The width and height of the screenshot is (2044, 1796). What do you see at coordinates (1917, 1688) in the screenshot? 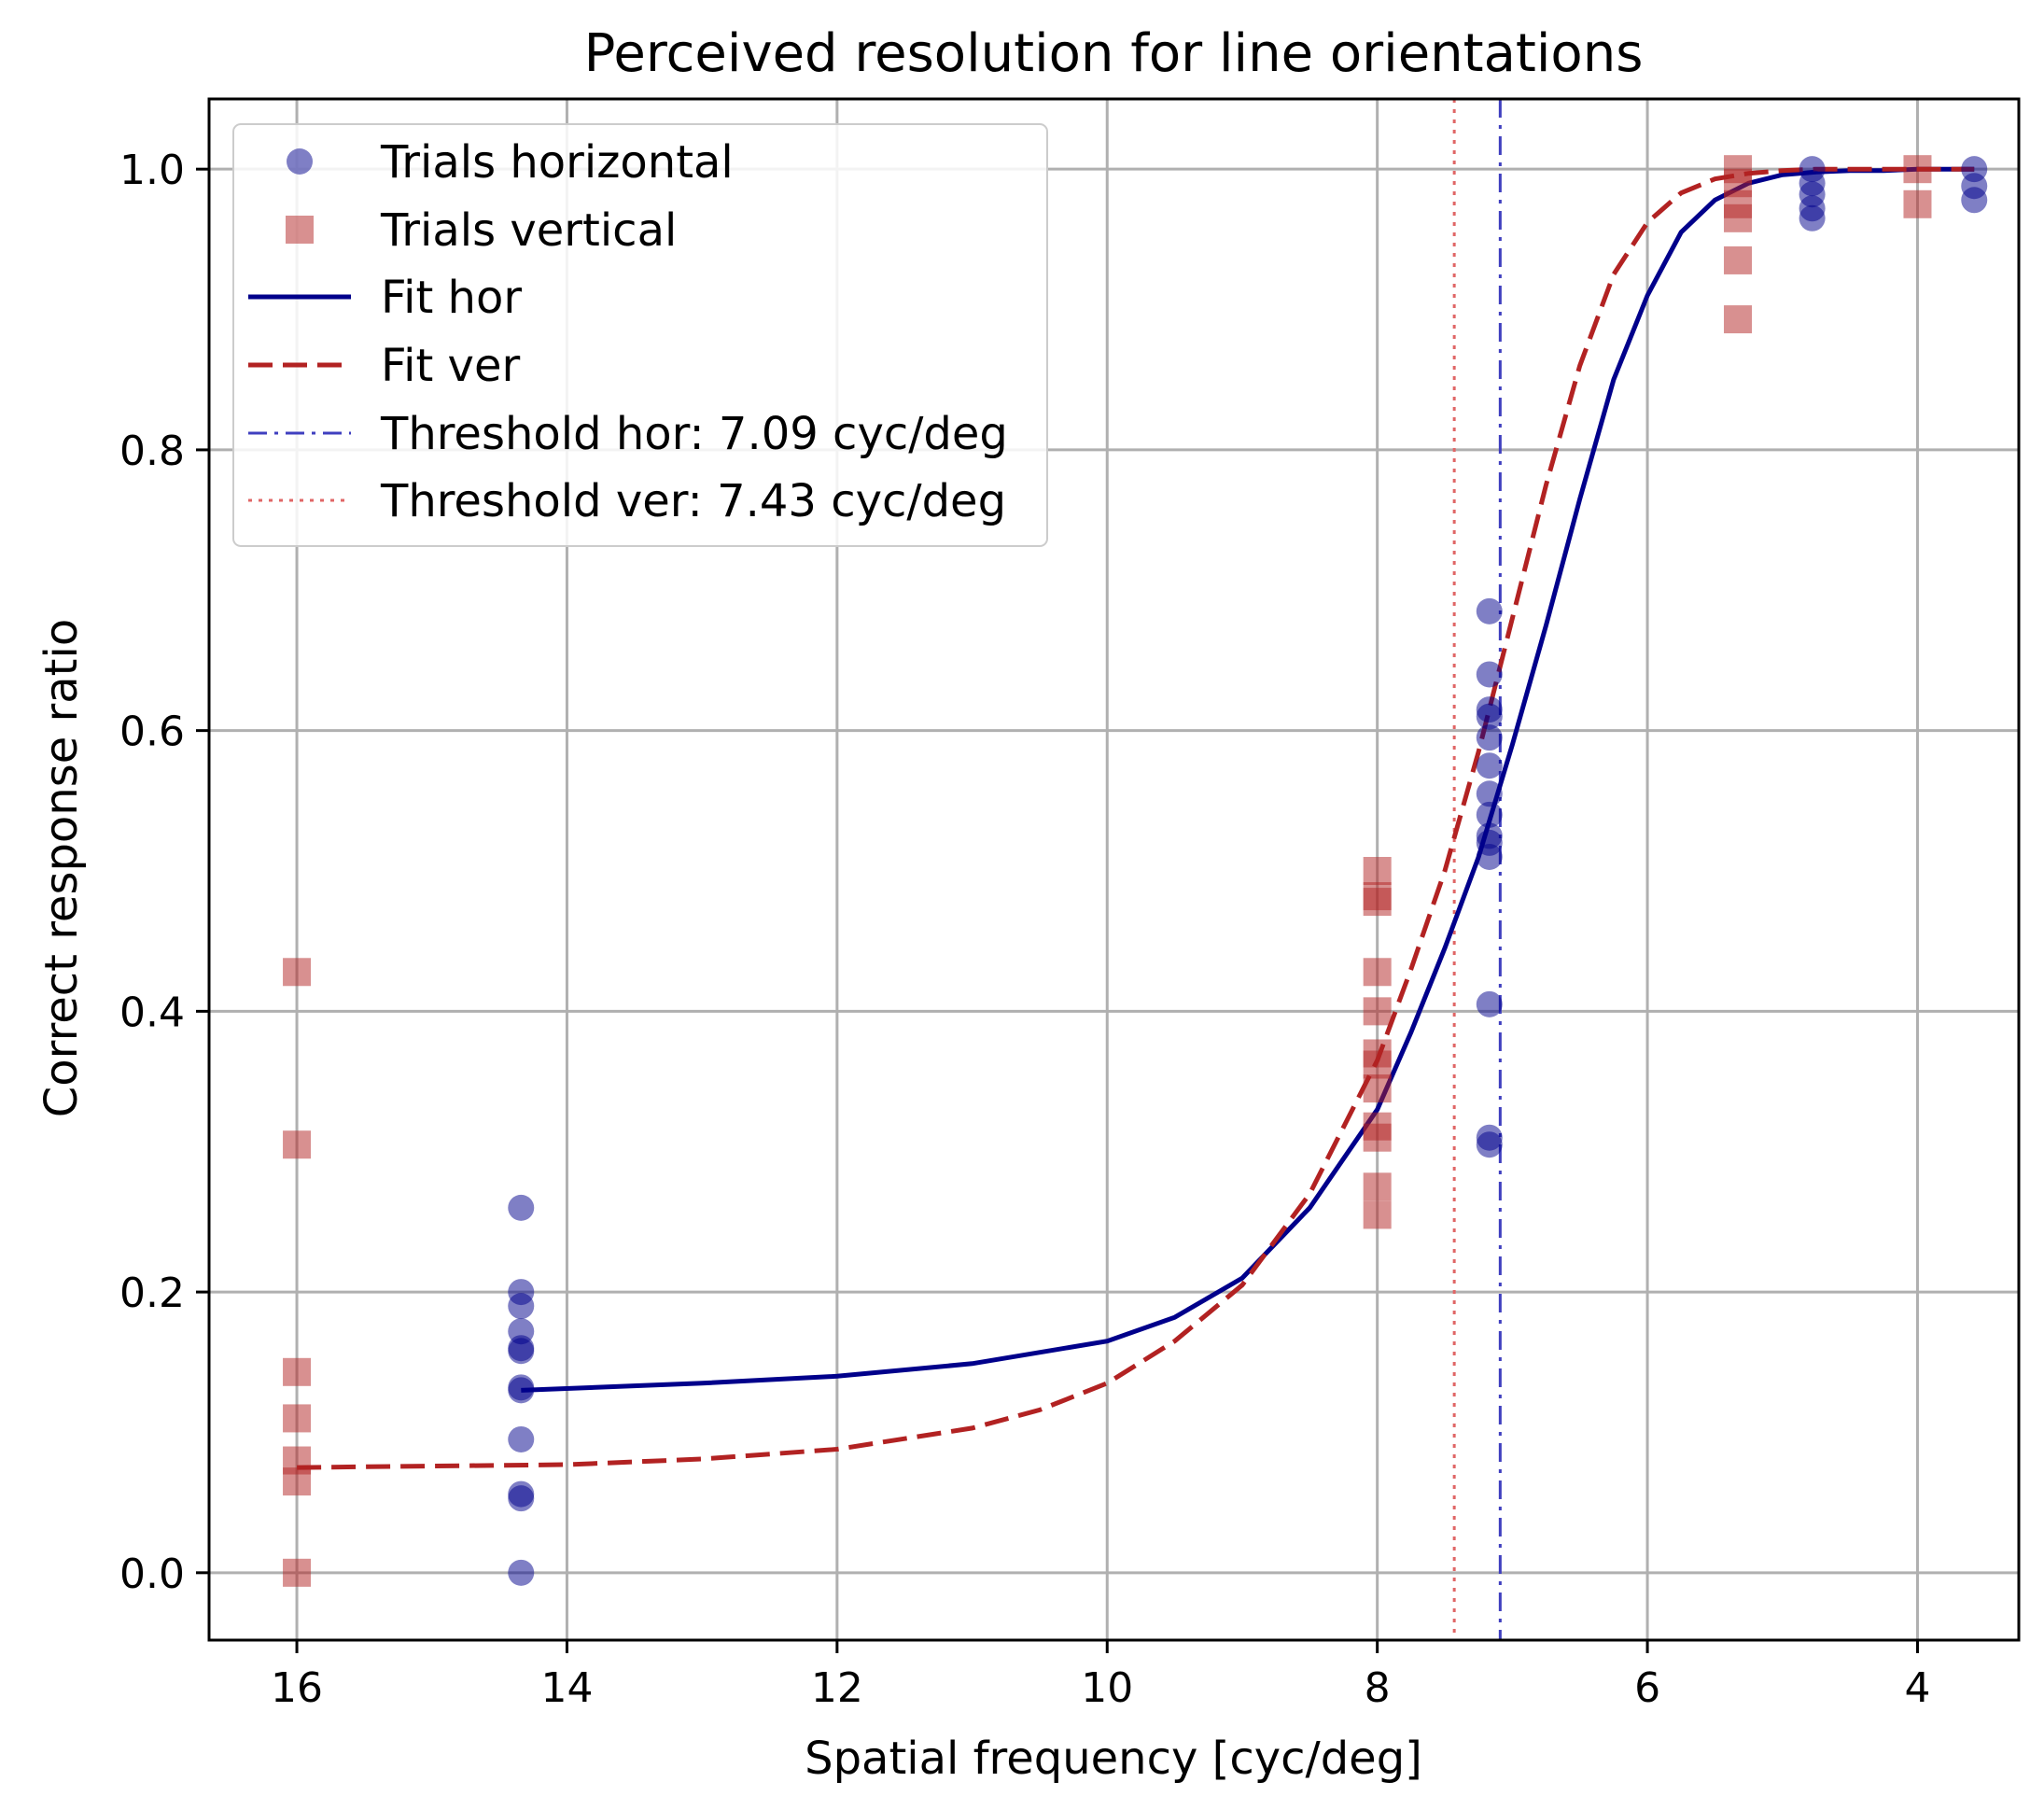
I see `x-tick-label: 4` at bounding box center [1917, 1688].